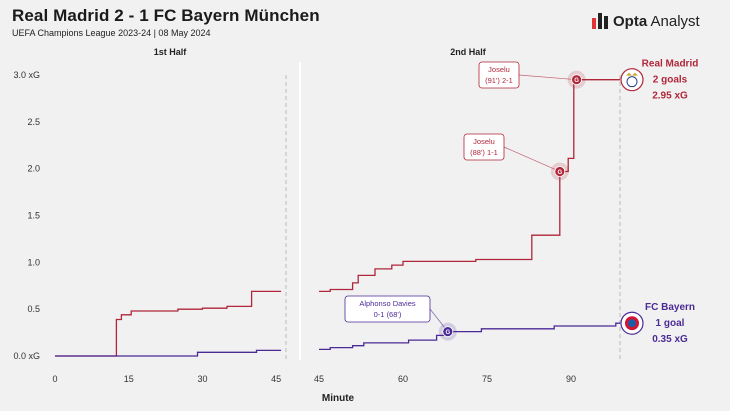 This screenshot has width=730, height=411. I want to click on real-madrid-crest-icon, so click(632, 80).